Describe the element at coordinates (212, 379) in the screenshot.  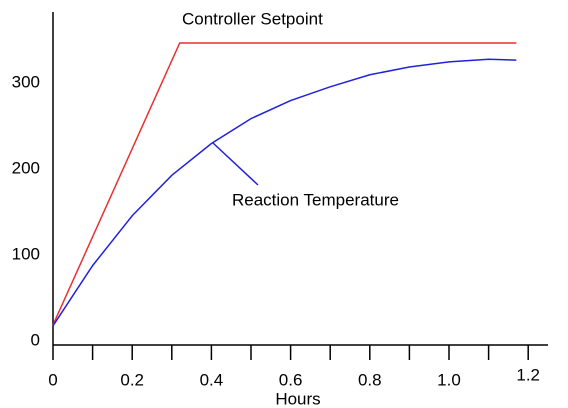
I see `x-tick-label: 0.4` at that location.